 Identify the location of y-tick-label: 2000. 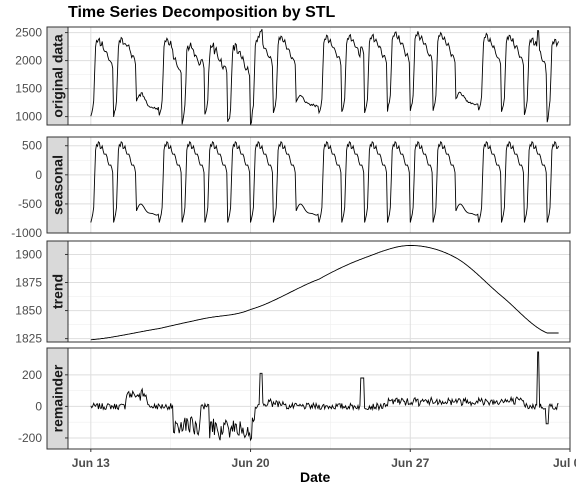
(28, 61).